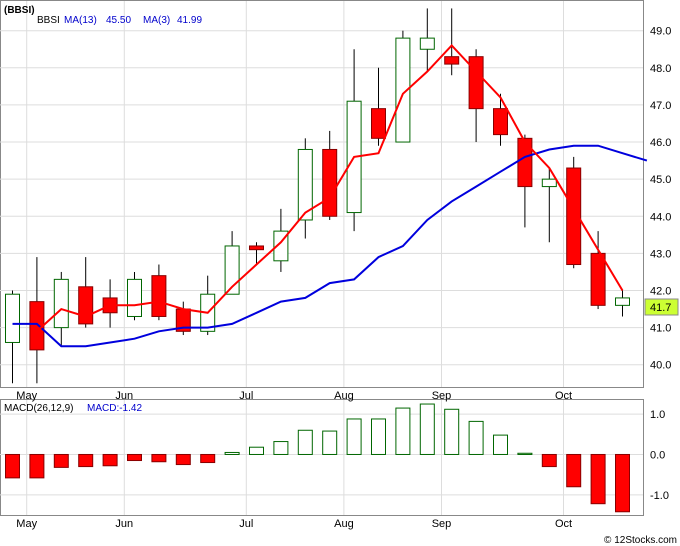 The height and width of the screenshot is (546, 680). I want to click on price-y-tick-label: 42.0, so click(660, 292).